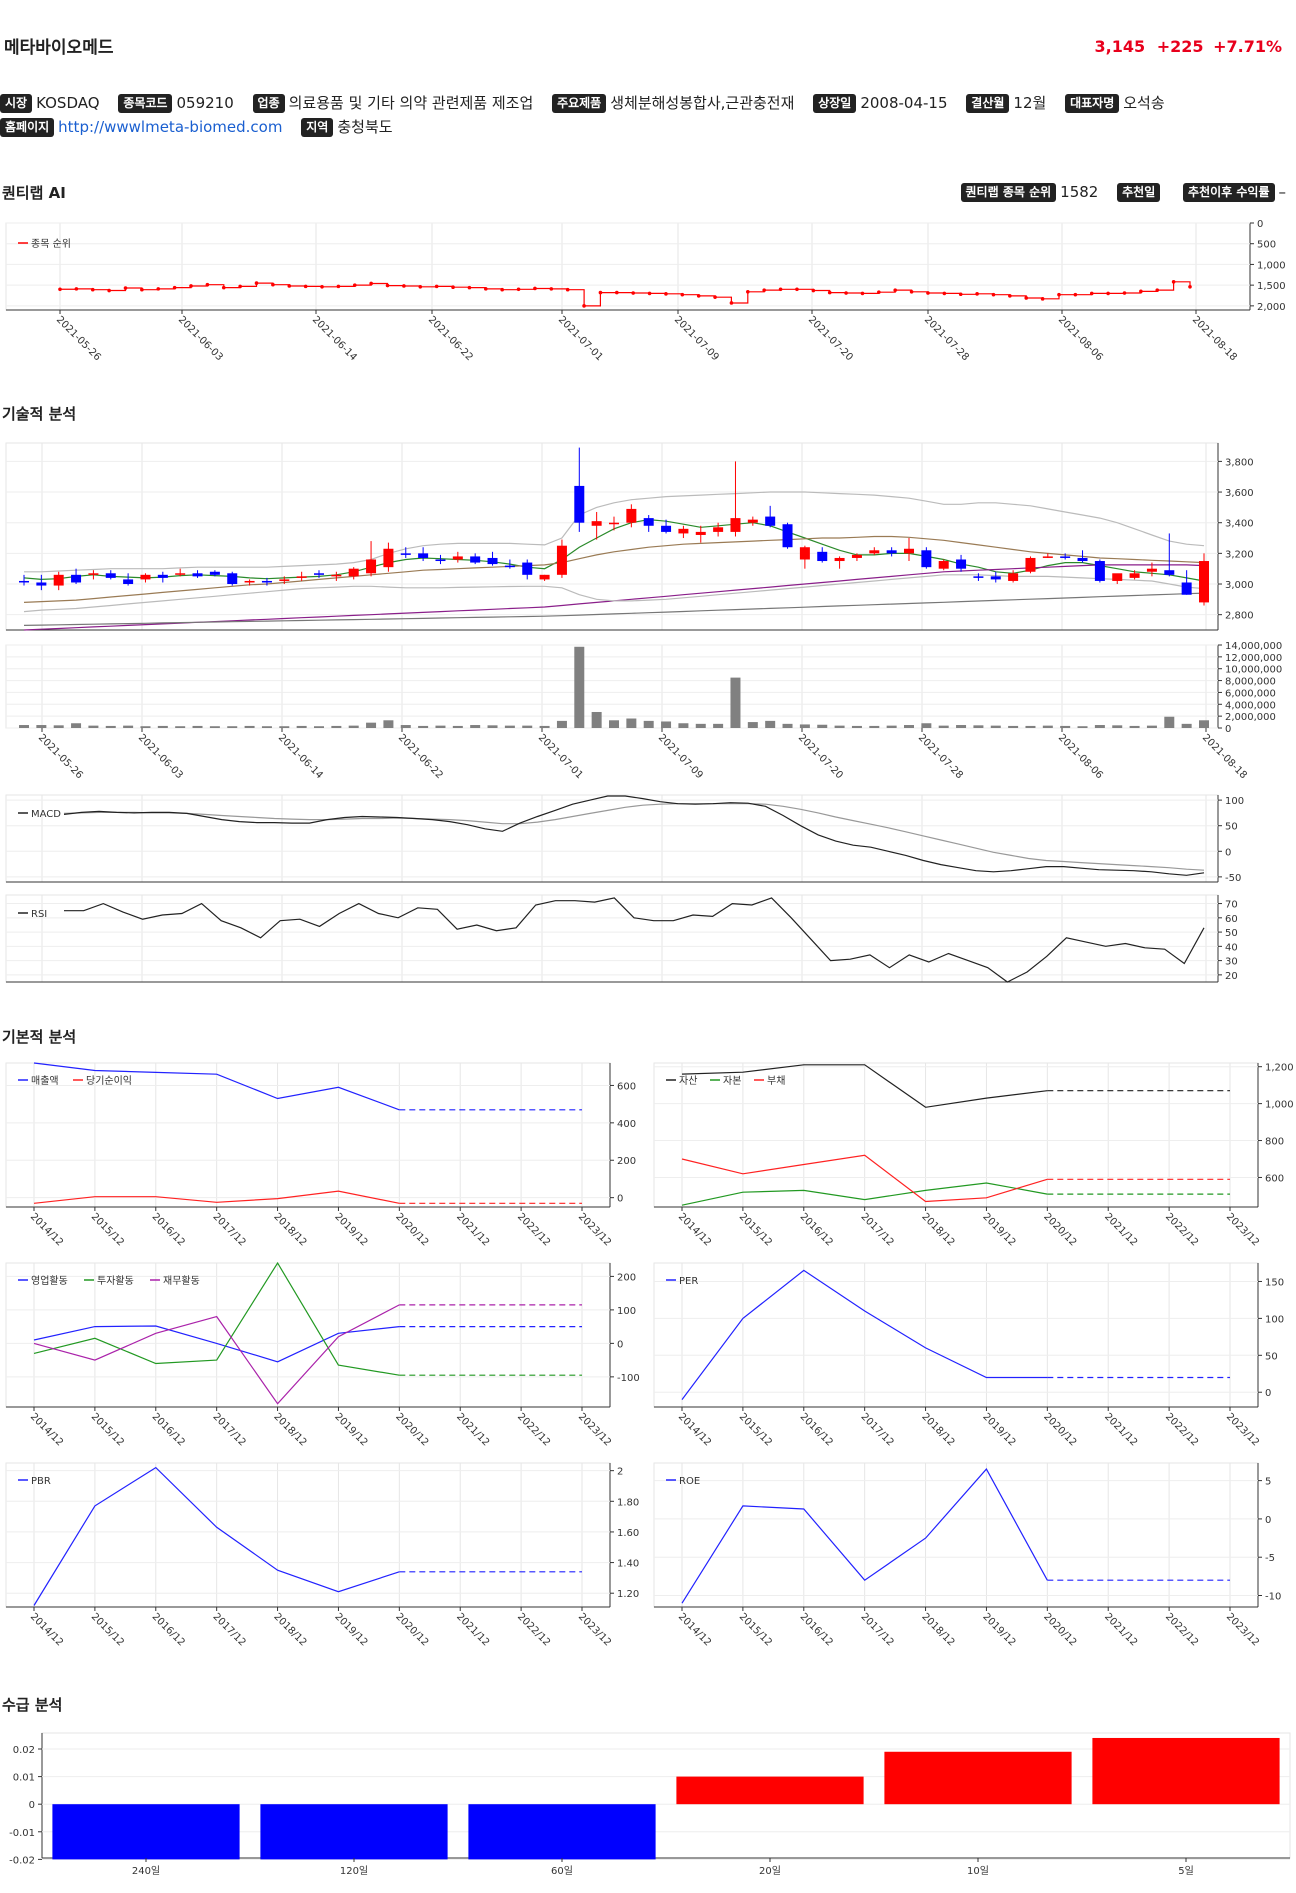 Image resolution: width=1296 pixels, height=1893 pixels. I want to click on y-tick-label: 0.01, so click(24, 1778).